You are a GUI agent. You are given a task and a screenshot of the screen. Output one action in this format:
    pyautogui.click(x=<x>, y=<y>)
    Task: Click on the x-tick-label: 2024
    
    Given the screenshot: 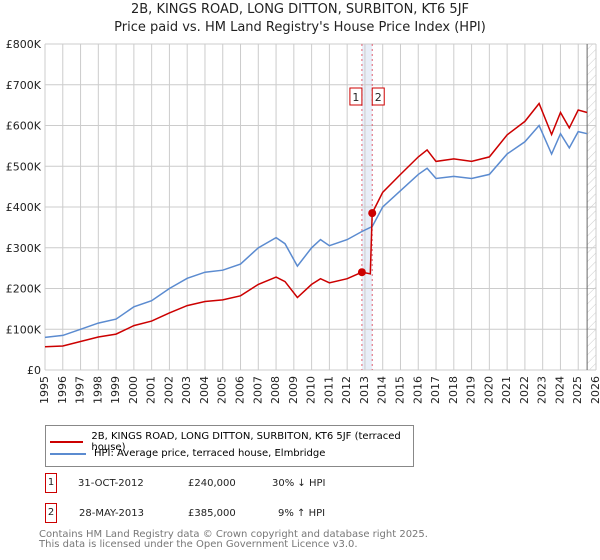 What is the action you would take?
    pyautogui.click(x=559, y=390)
    